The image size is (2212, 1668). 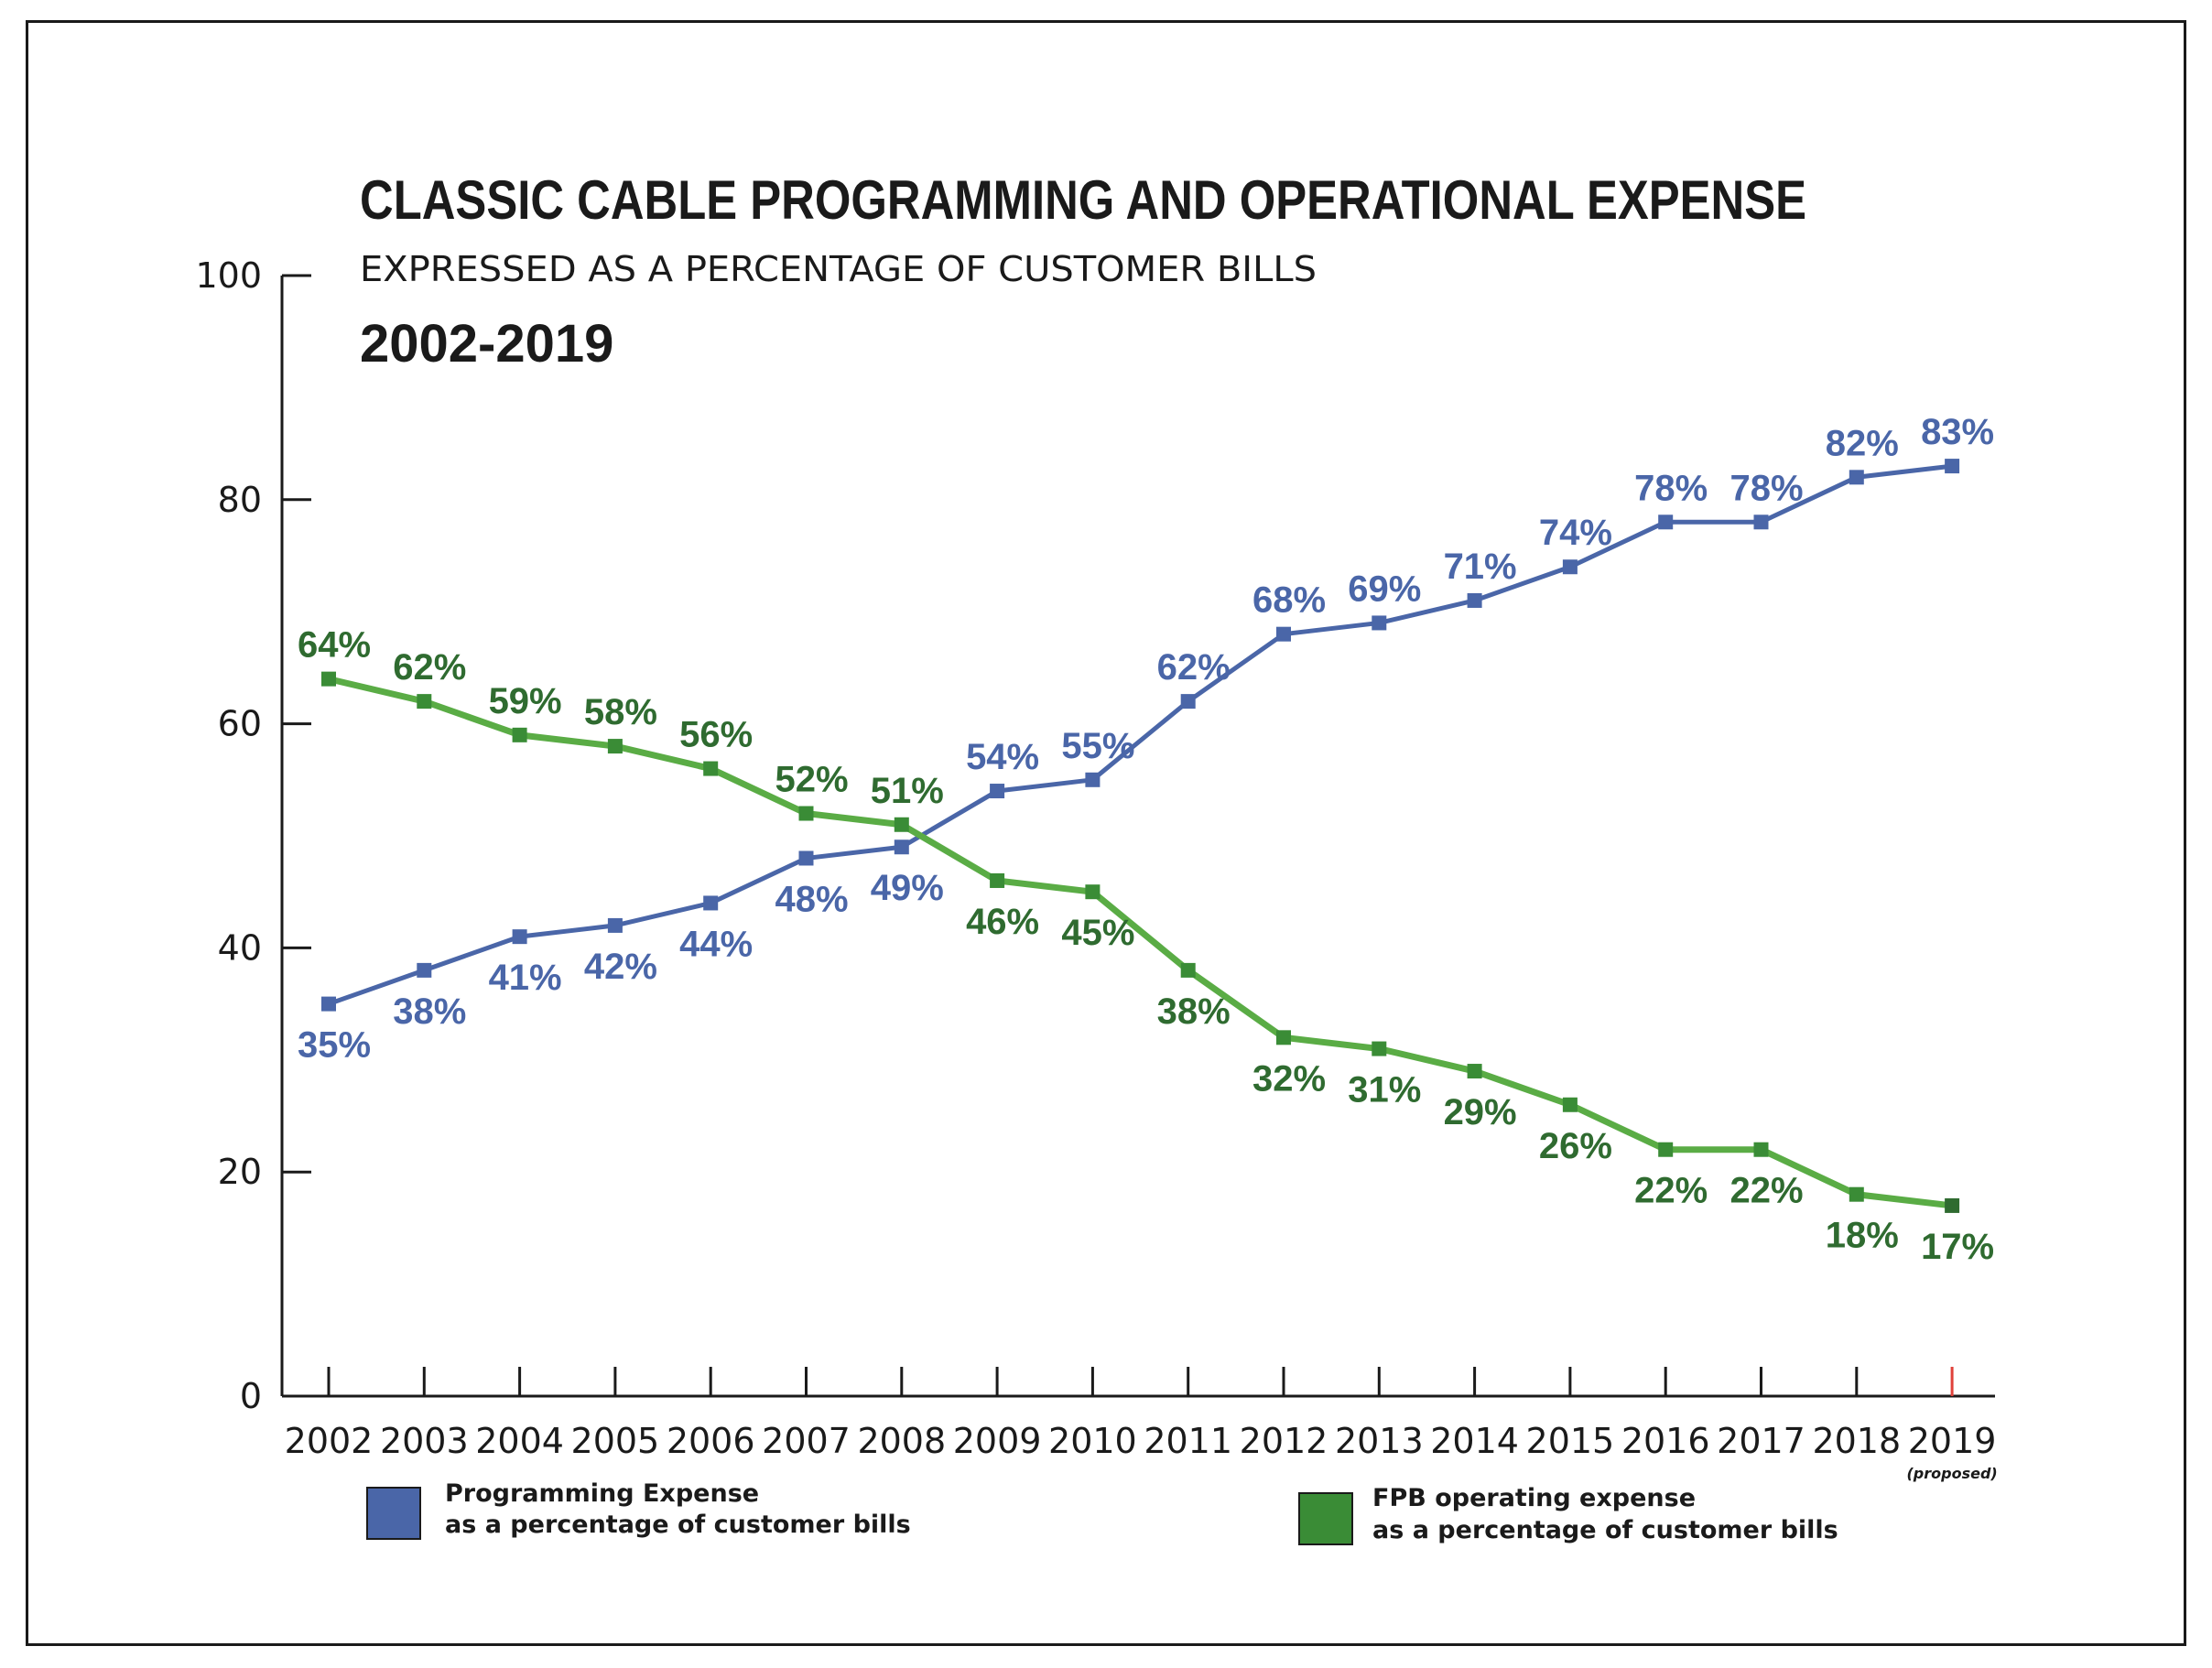 I want to click on data-label: 42%, so click(x=620, y=967).